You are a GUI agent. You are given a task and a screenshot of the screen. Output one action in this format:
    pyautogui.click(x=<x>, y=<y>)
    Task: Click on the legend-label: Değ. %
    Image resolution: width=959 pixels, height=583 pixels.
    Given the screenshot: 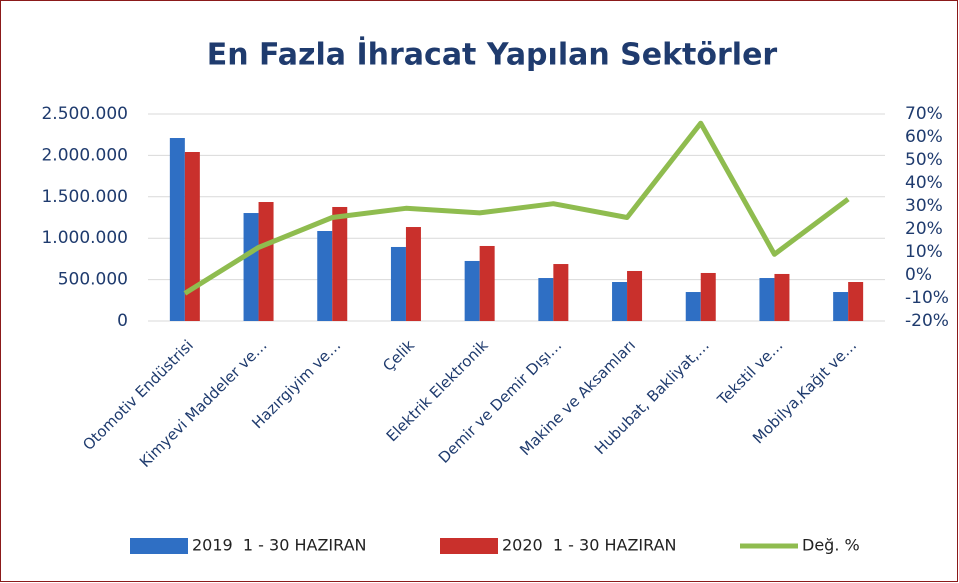 What is the action you would take?
    pyautogui.click(x=831, y=545)
    